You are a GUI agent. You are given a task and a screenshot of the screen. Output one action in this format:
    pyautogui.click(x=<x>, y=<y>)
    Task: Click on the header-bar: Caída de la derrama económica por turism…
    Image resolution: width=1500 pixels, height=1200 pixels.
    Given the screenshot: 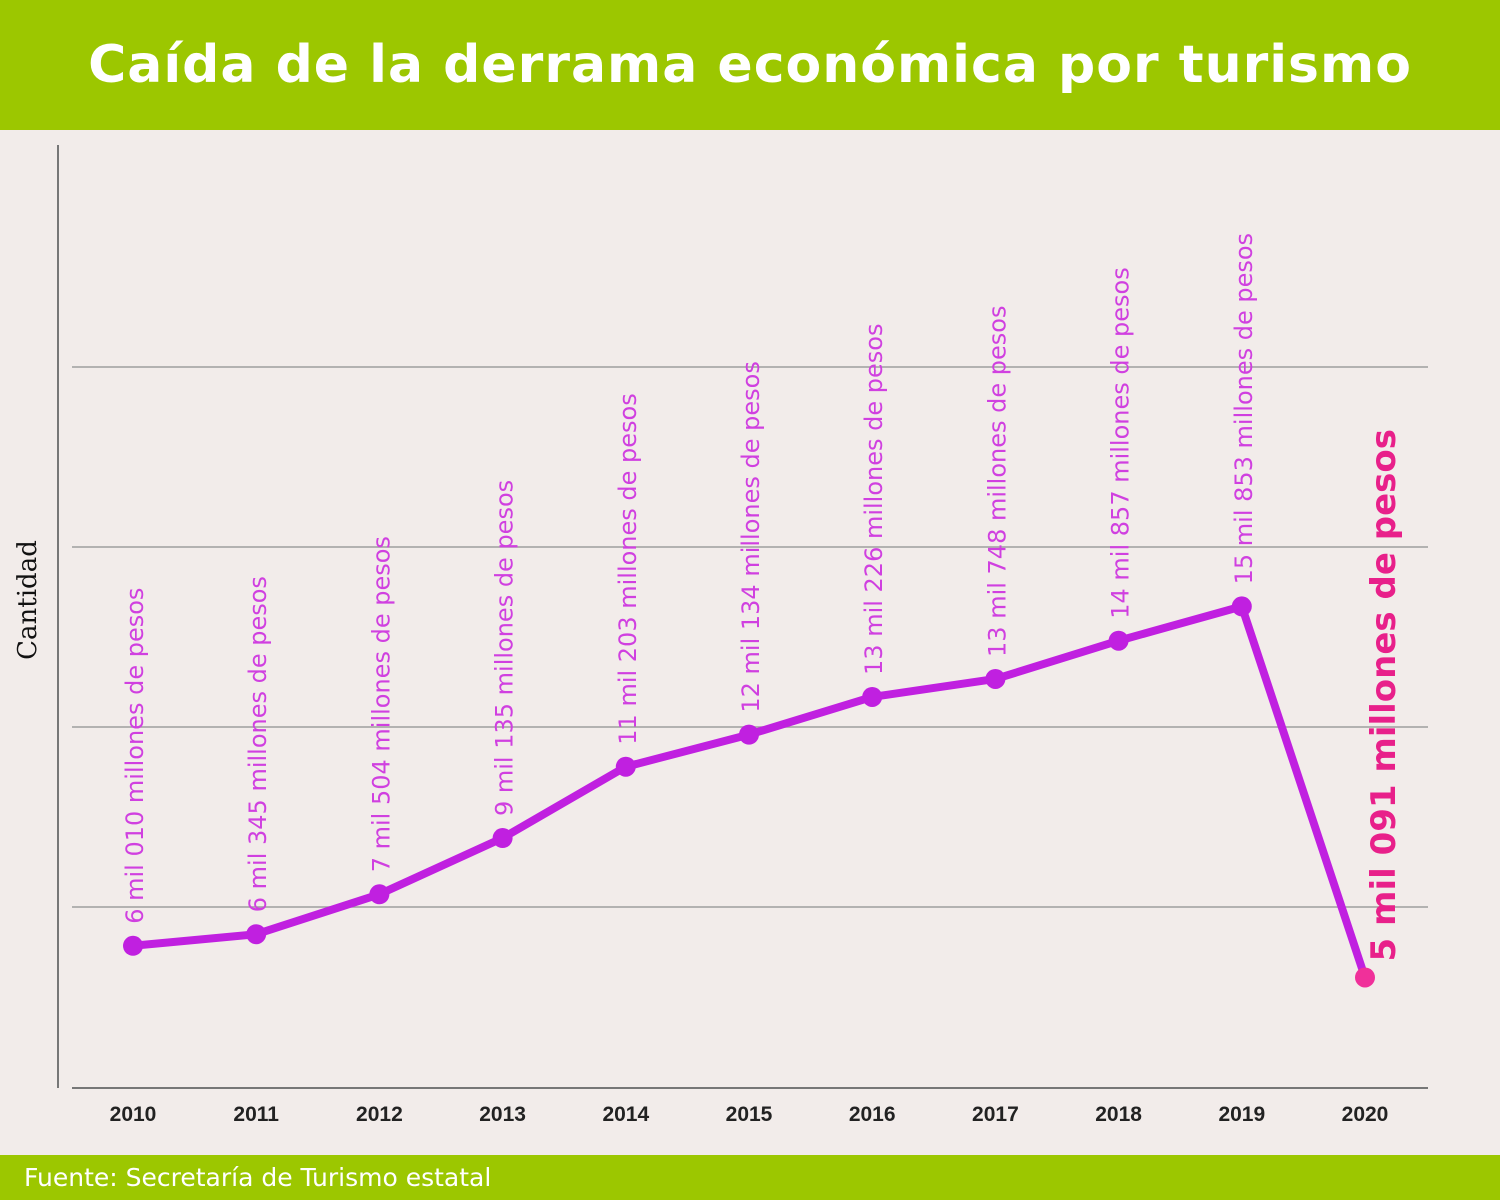 What is the action you would take?
    pyautogui.click(x=750, y=65)
    